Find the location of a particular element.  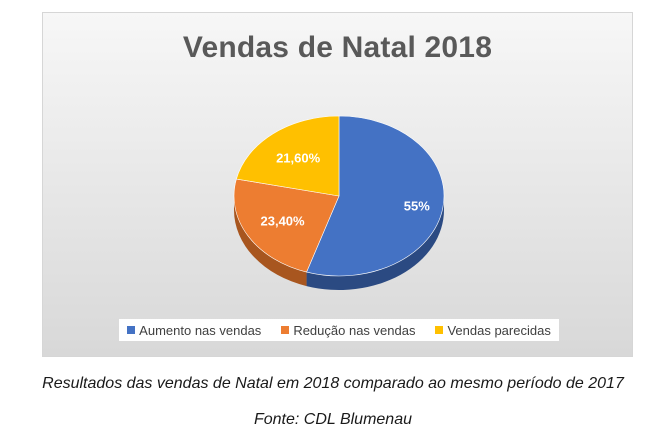

legend-item-aumento: Aumento nas vendas is located at coordinates (194, 330).